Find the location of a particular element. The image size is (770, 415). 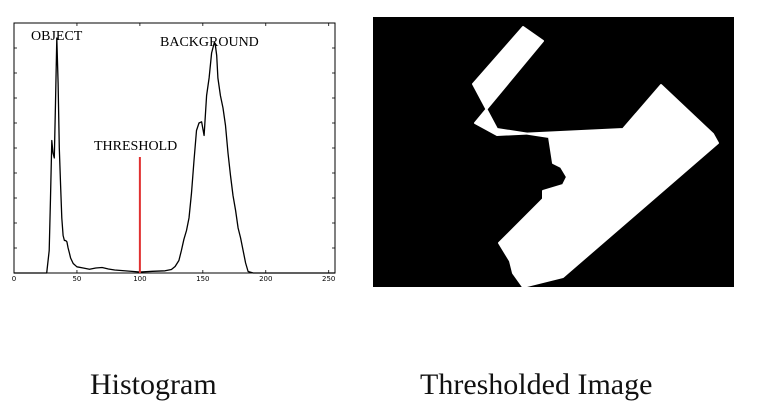

x-tick-label: 150 is located at coordinates (202, 279).